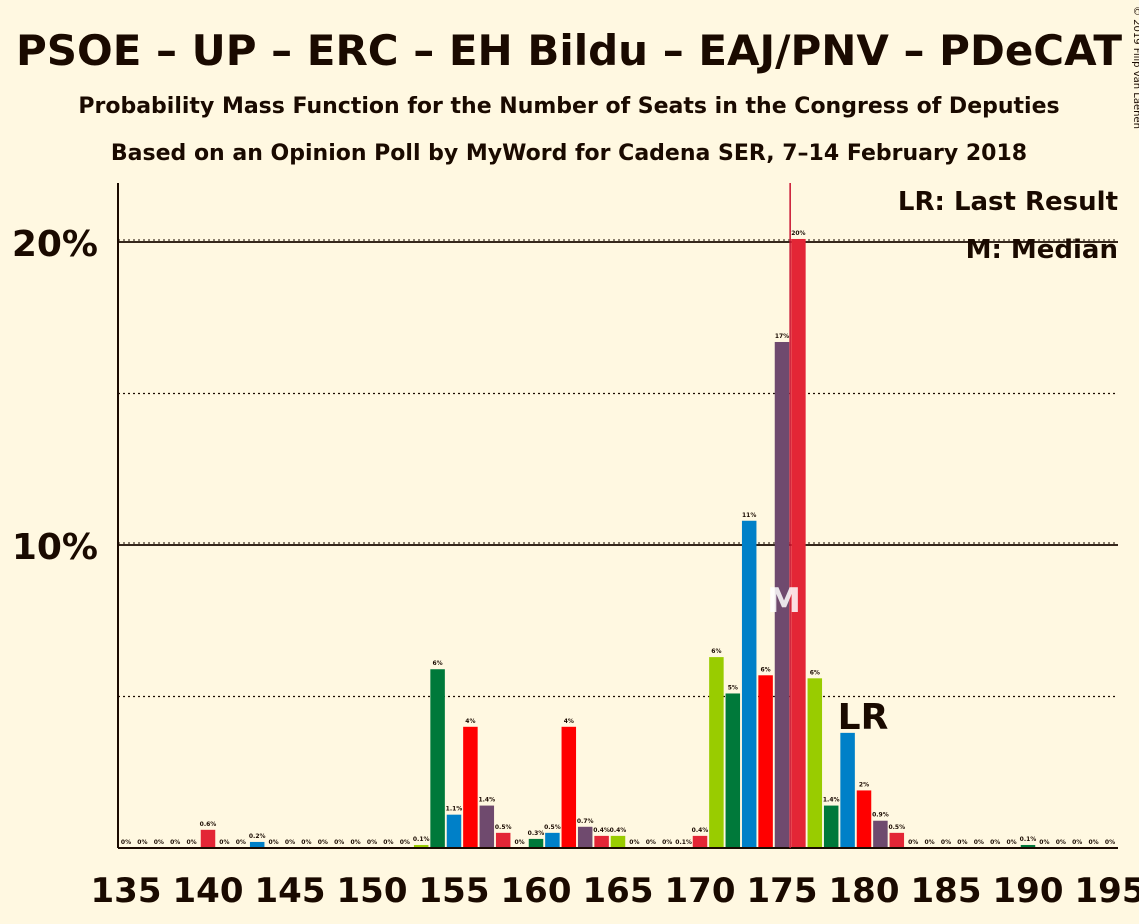 Image resolution: width=1139 pixels, height=924 pixels. Describe the element at coordinates (749, 515) in the screenshot. I see `data-label: 11%` at that location.